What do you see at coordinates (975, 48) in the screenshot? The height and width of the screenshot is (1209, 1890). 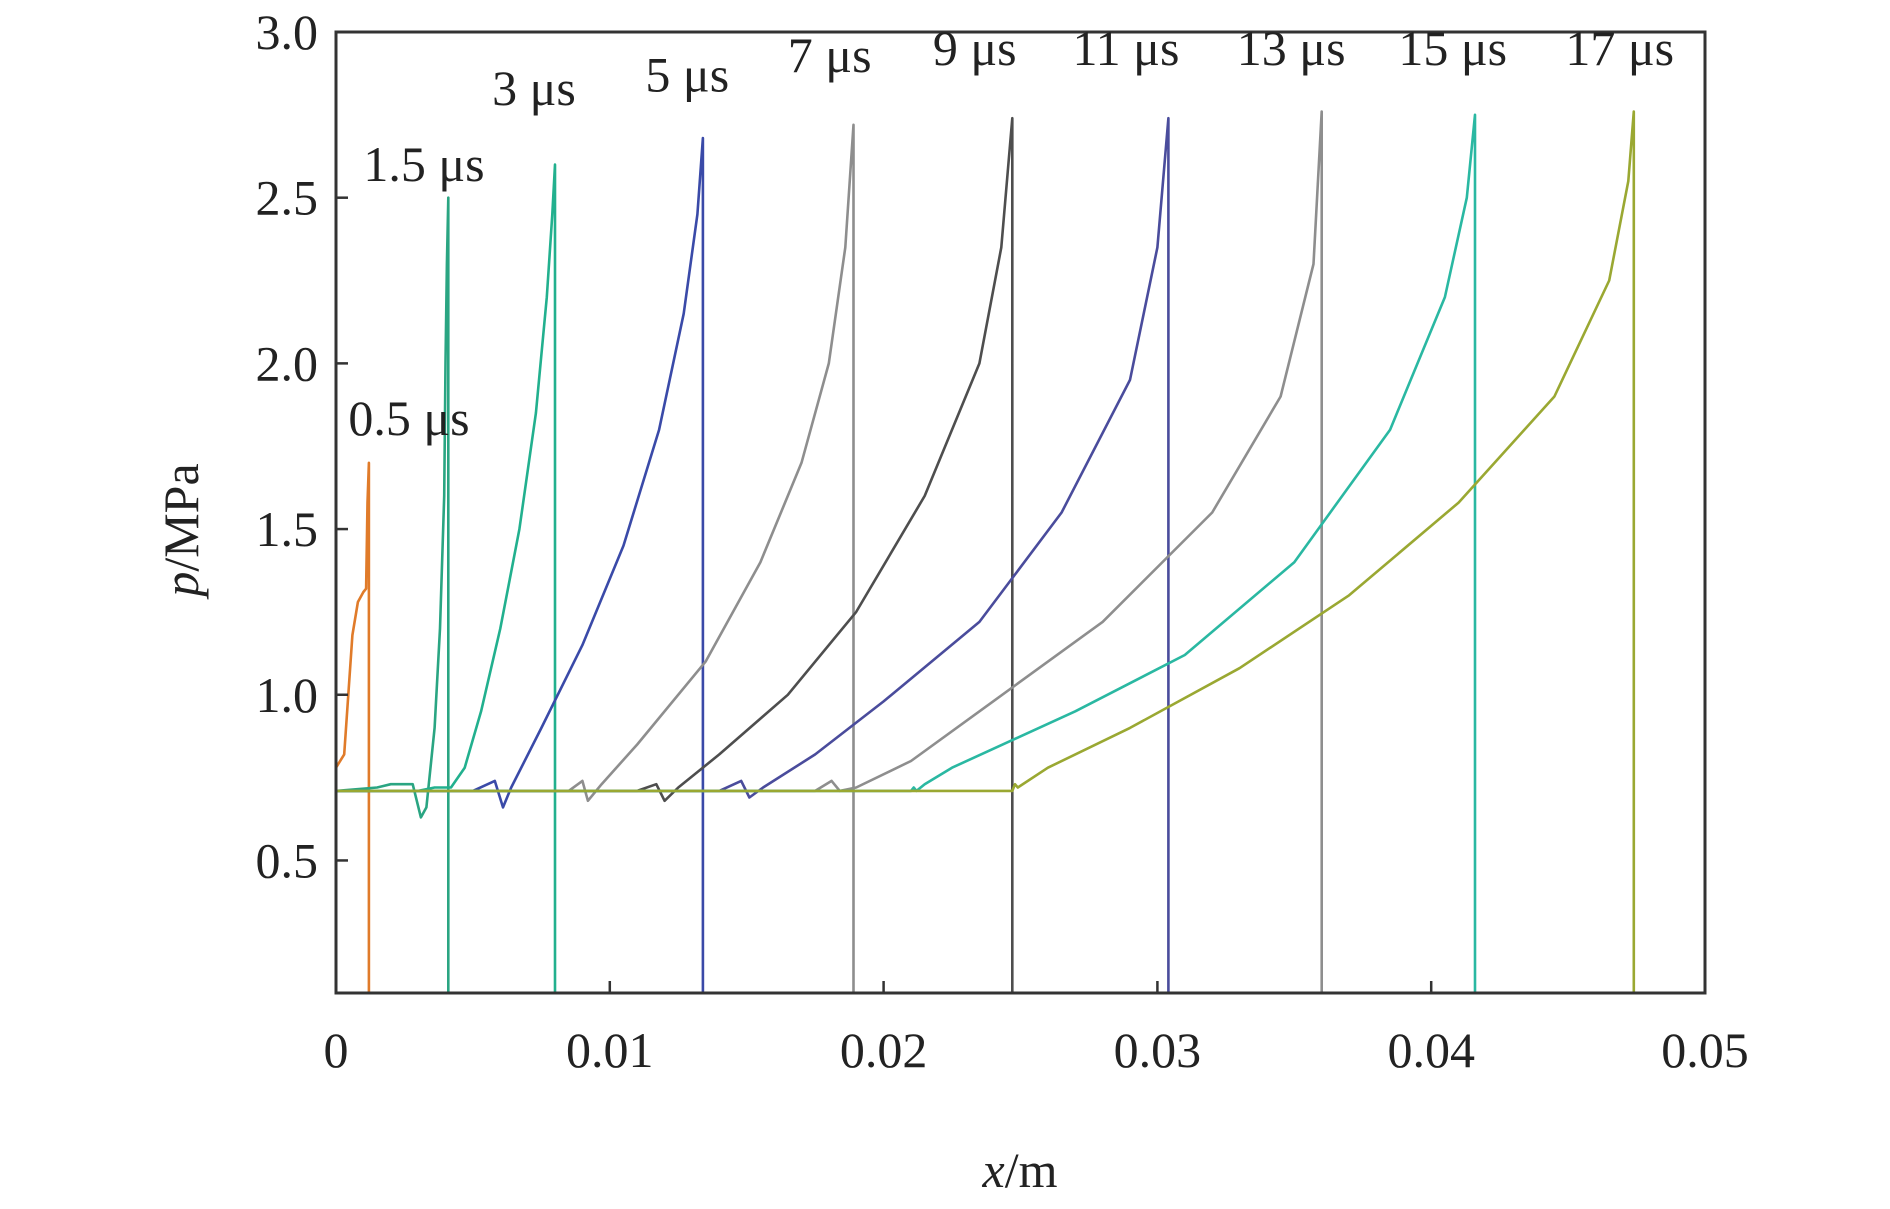 I see `series-label: 9 μs` at bounding box center [975, 48].